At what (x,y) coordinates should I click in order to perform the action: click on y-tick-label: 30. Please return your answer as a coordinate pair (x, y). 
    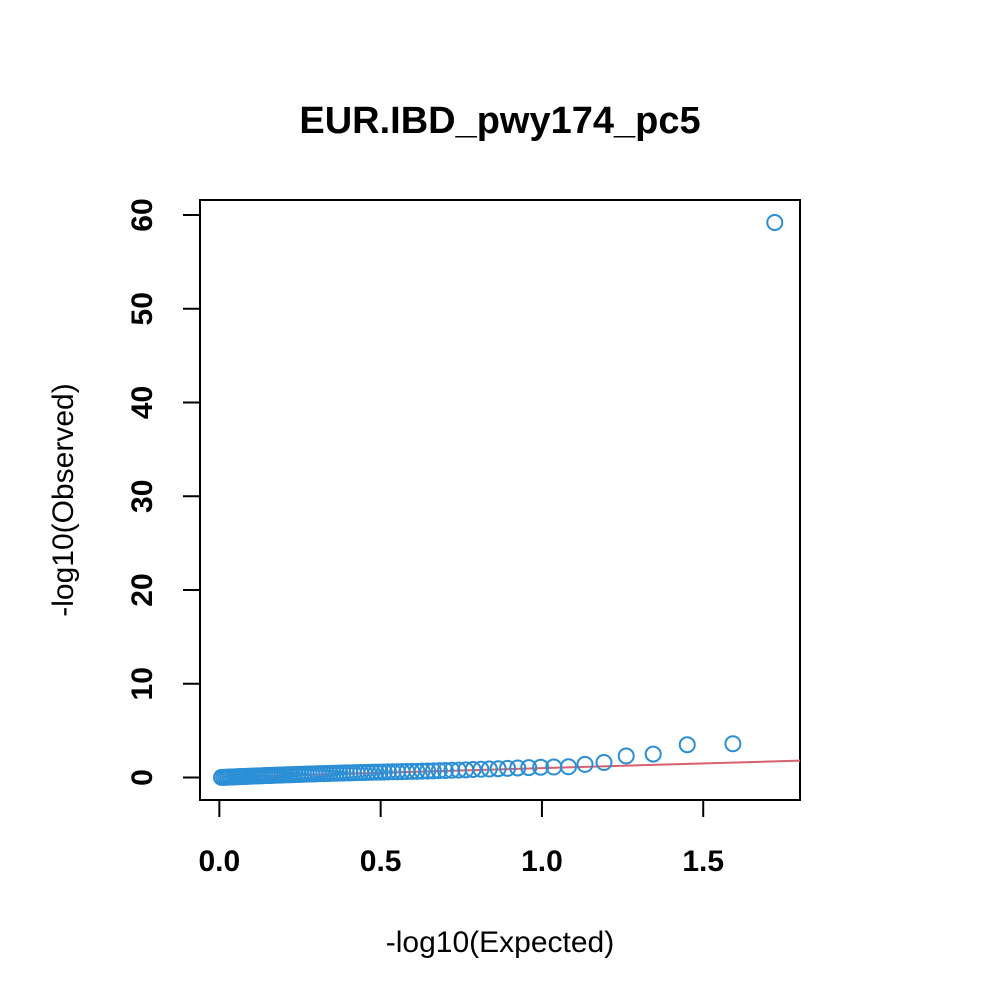
    Looking at the image, I should click on (142, 496).